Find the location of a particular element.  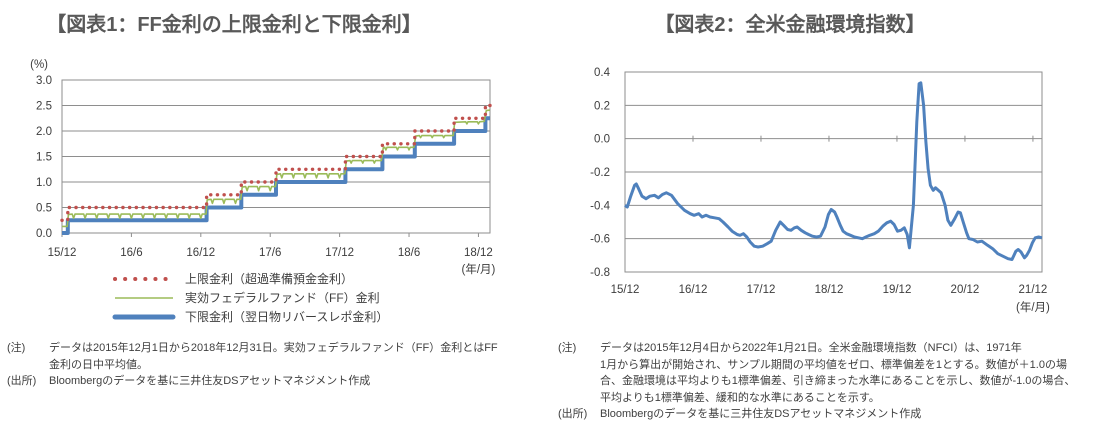

figure2-title: 【図表2：全米金融環境指数】 is located at coordinates (790, 25).